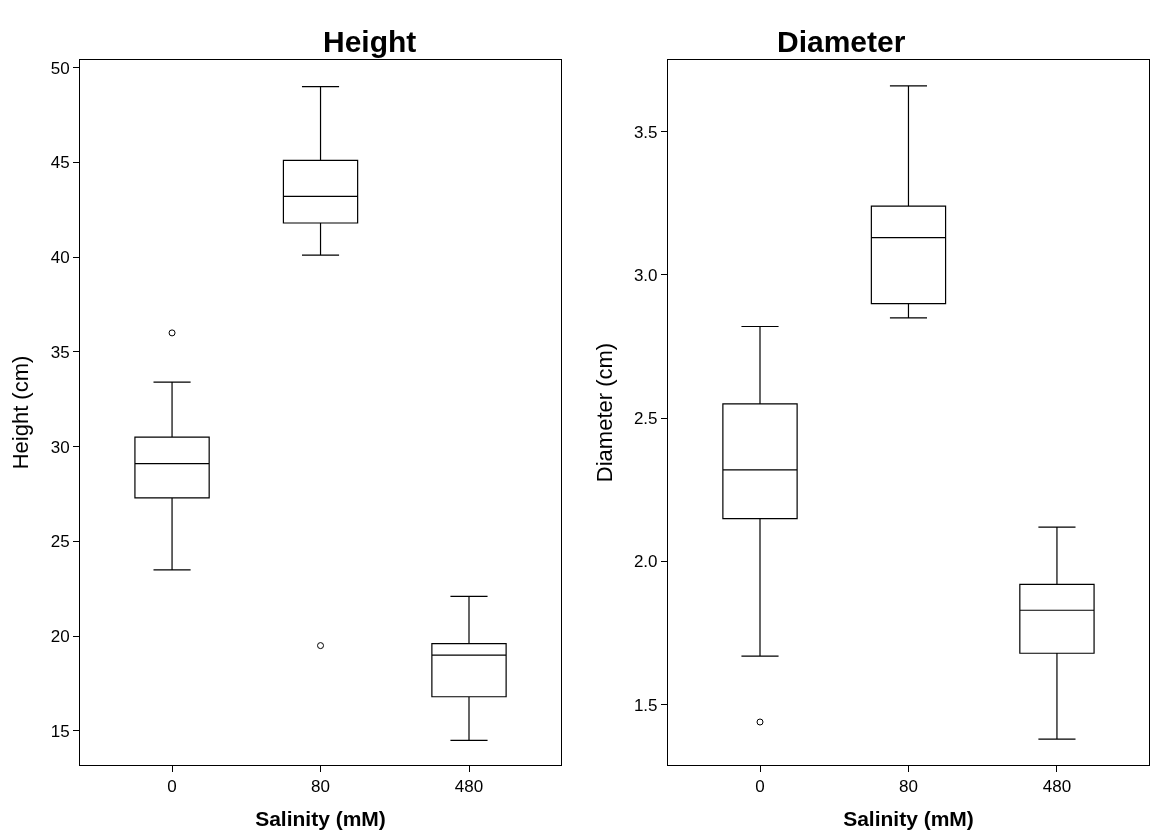 Image resolution: width=1169 pixels, height=838 pixels. I want to click on y-tick-label: 40, so click(60, 258).